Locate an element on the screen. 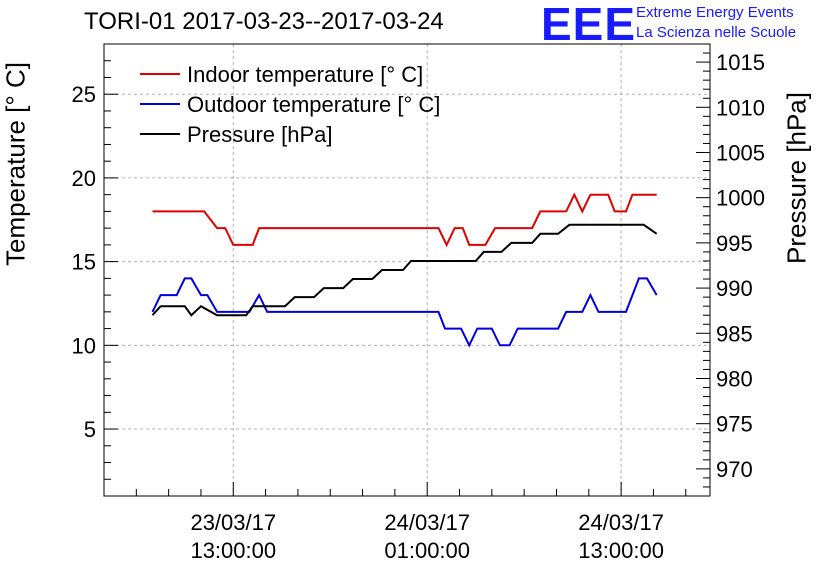 The image size is (836, 572). y-right-tick-label: 970 is located at coordinates (734, 469).